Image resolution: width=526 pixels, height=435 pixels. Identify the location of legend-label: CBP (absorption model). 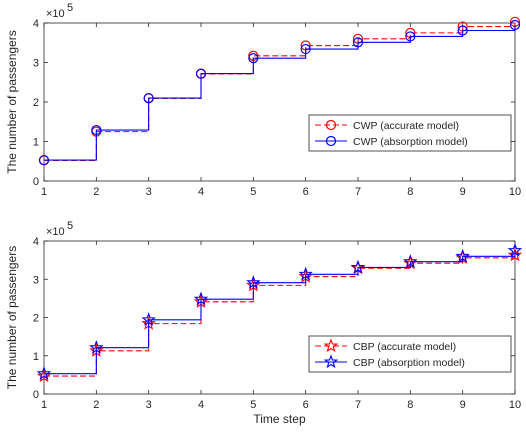
(409, 363).